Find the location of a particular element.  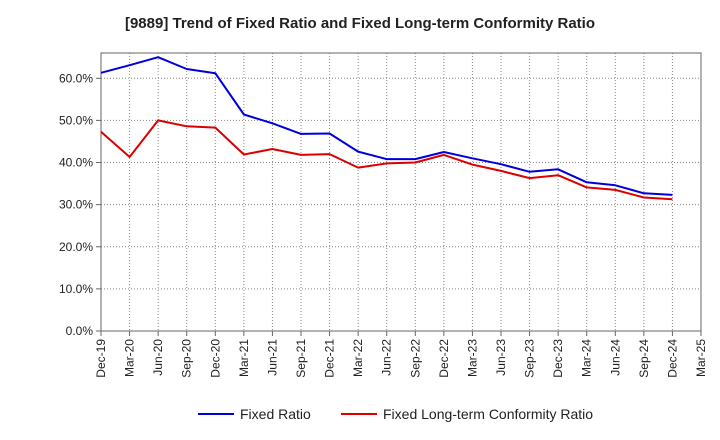

x-tick-label: Dec-20 is located at coordinates (215, 358).